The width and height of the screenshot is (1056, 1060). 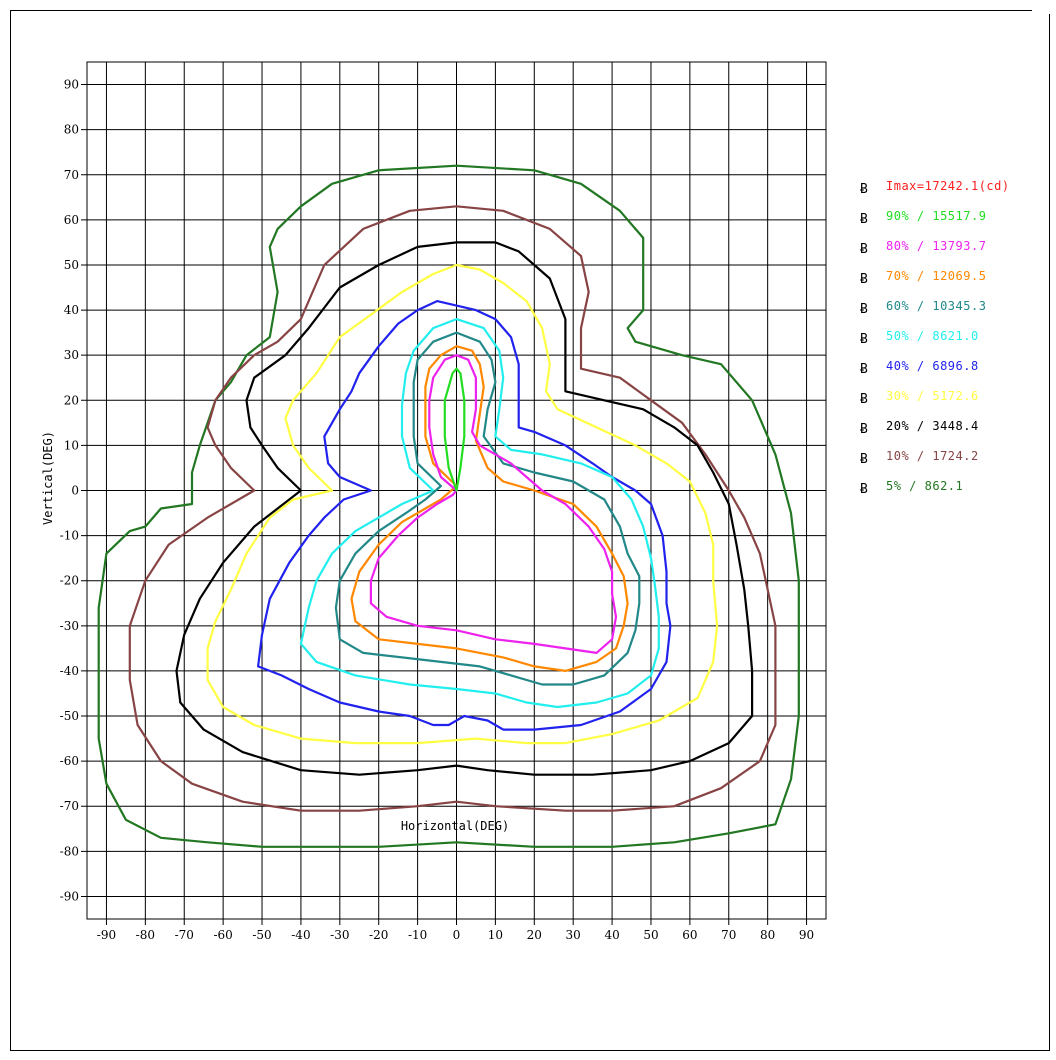 What do you see at coordinates (936, 276) in the screenshot?
I see `legend-label: 70% / 12069.5` at bounding box center [936, 276].